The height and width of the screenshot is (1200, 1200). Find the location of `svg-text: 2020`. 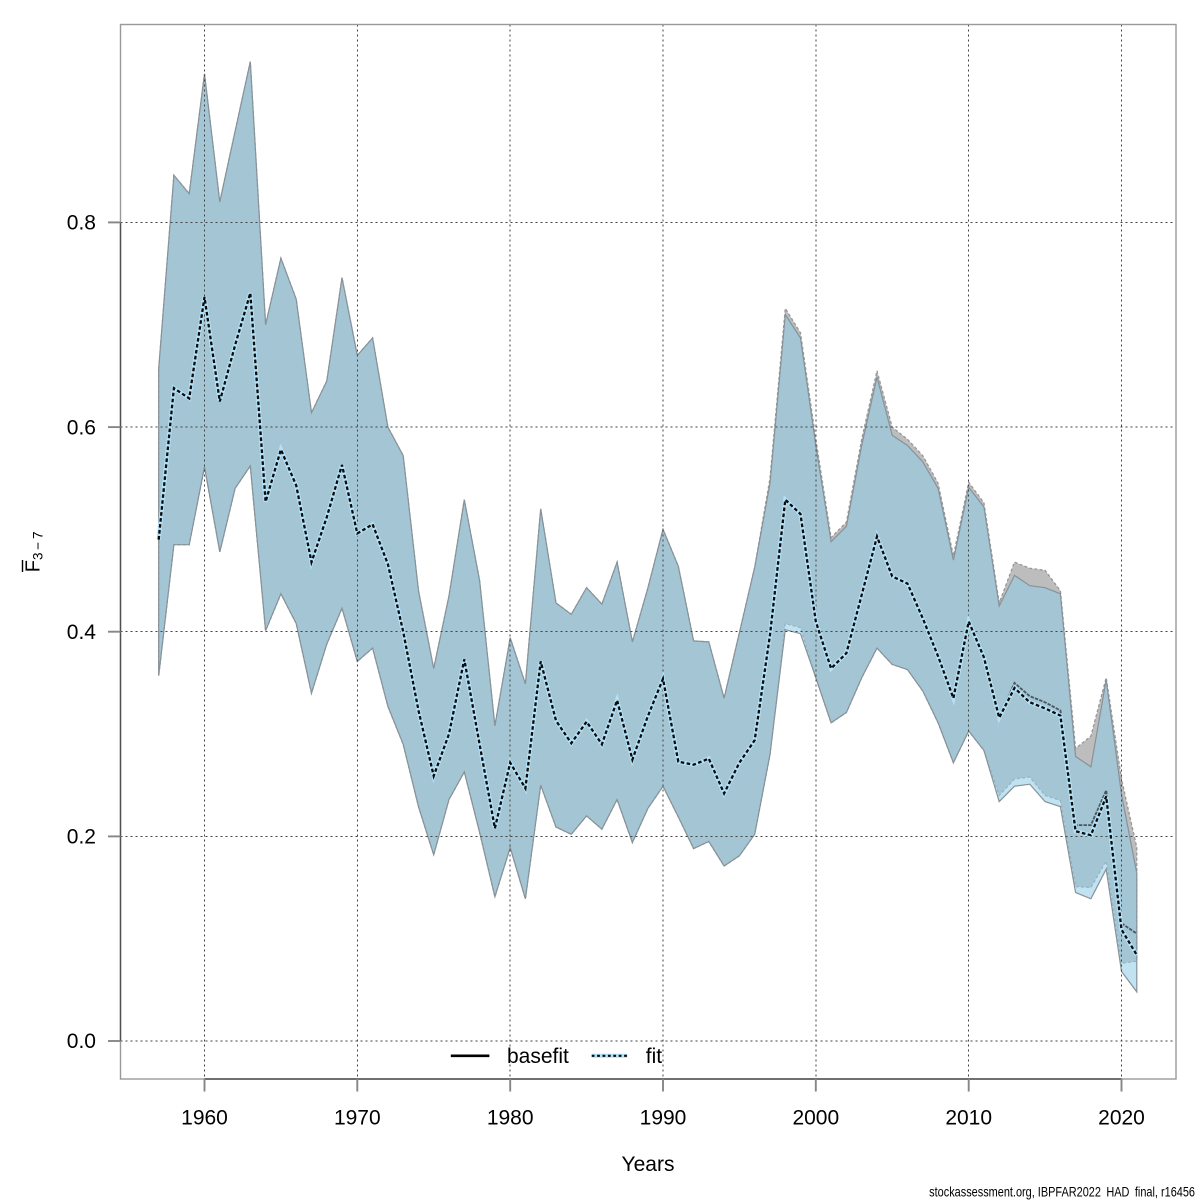

svg-text: 2020 is located at coordinates (1121, 1118).